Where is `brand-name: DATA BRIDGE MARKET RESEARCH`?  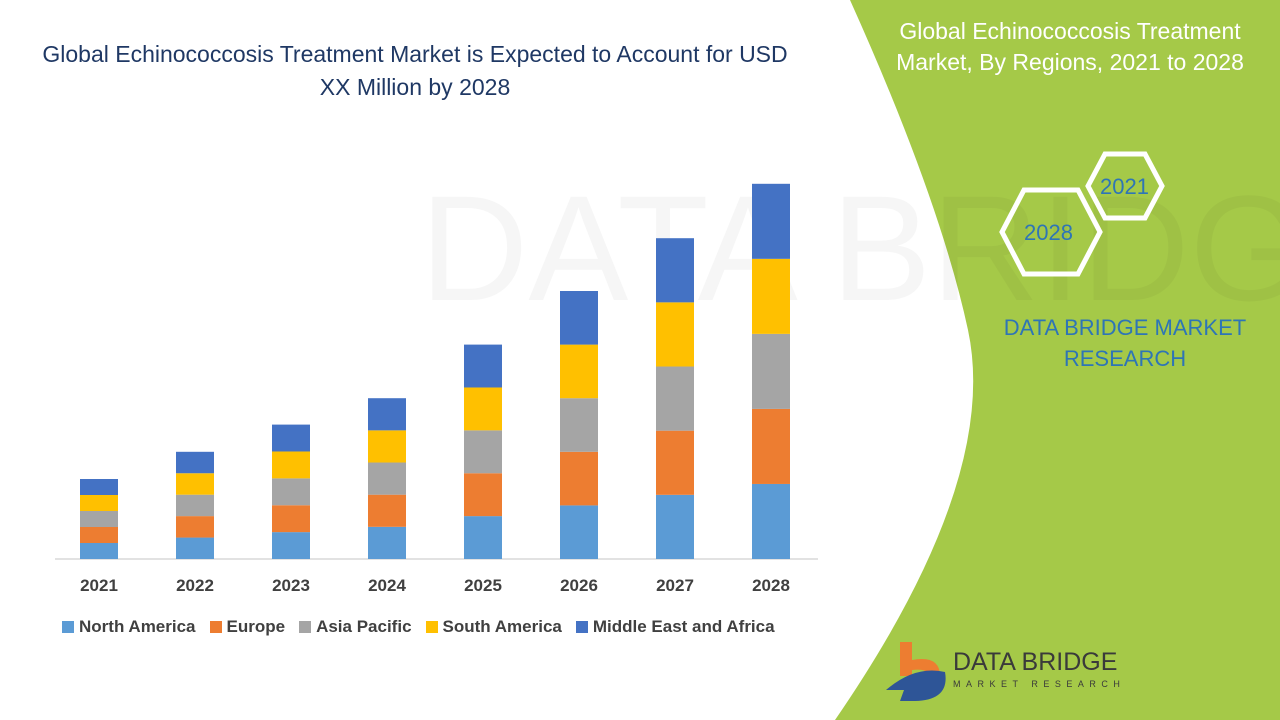 brand-name: DATA BRIDGE MARKET RESEARCH is located at coordinates (1125, 343).